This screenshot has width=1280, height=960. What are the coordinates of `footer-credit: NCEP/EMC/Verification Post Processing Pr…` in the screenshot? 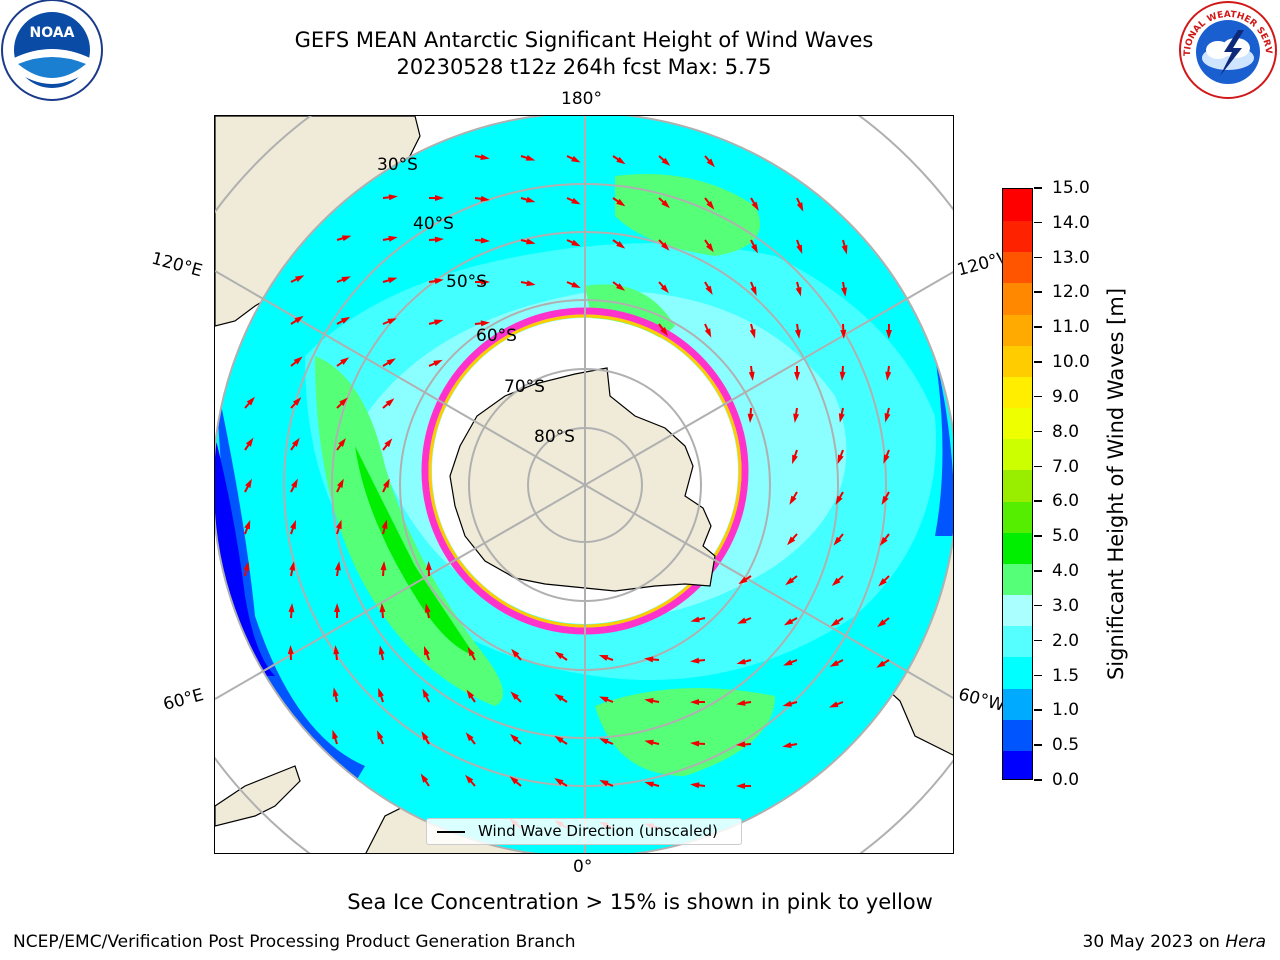 It's located at (294, 942).